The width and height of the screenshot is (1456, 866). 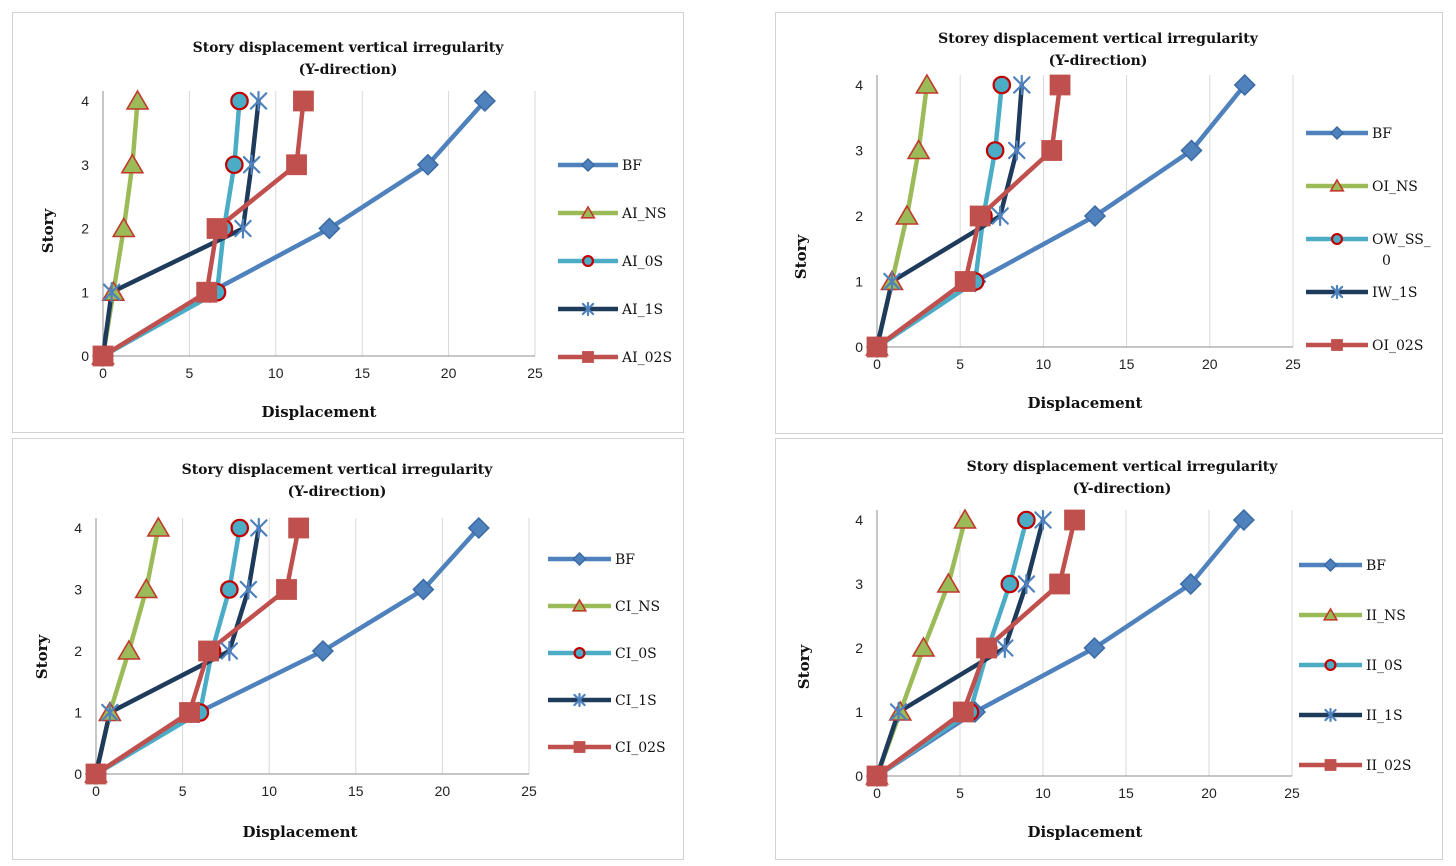 I want to click on legend-label: CI_0S, so click(x=636, y=654).